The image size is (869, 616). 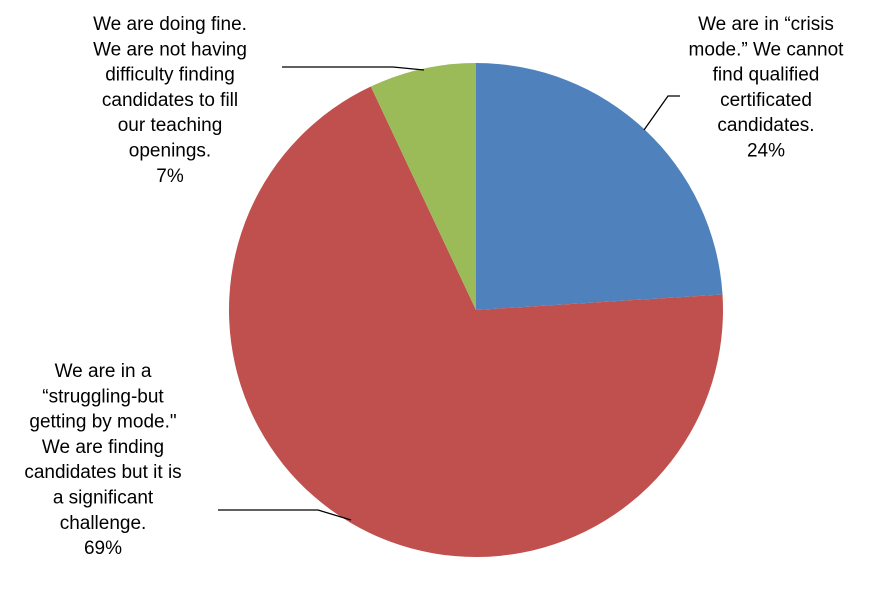 I want to click on slice-label-line: candidates but it is, so click(x=102, y=472).